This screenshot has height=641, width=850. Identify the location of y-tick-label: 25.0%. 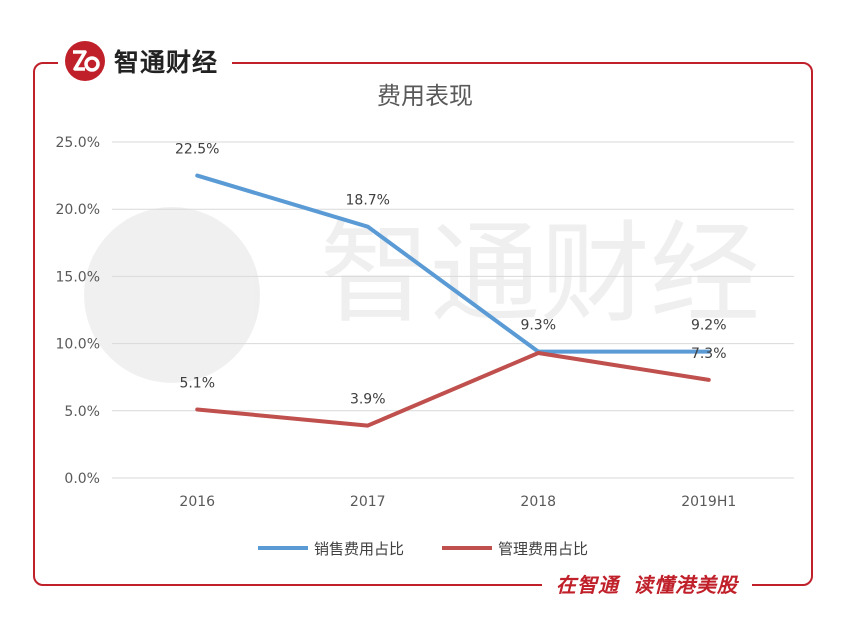
(78, 143).